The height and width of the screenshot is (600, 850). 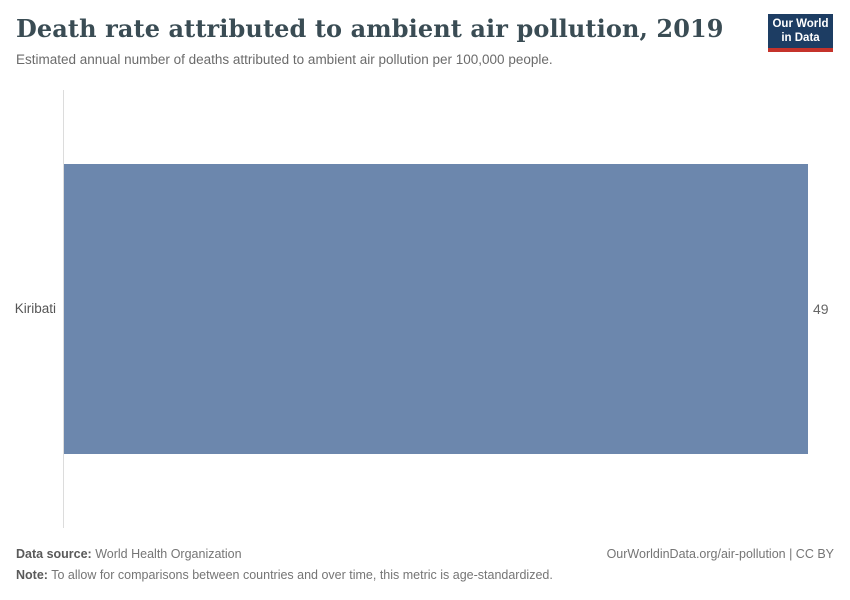 I want to click on y-axis-line, so click(x=63, y=309).